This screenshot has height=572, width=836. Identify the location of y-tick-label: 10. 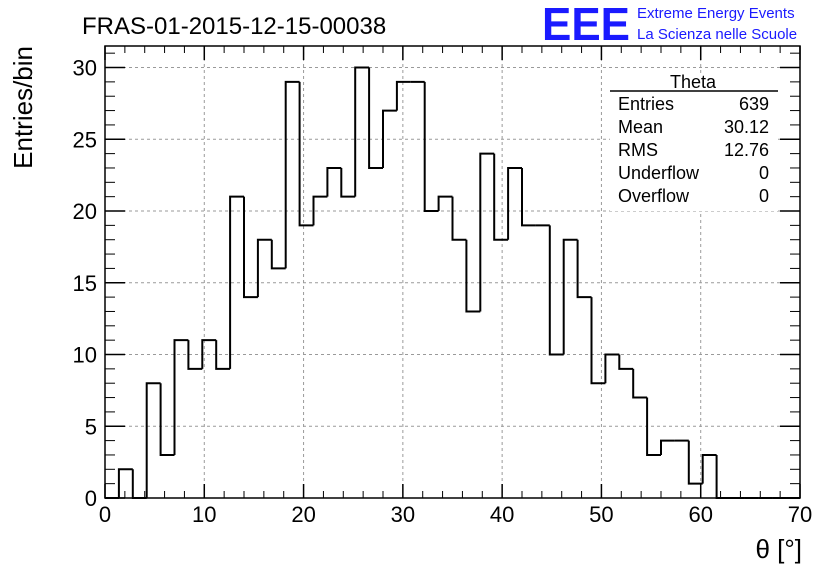
(85, 355).